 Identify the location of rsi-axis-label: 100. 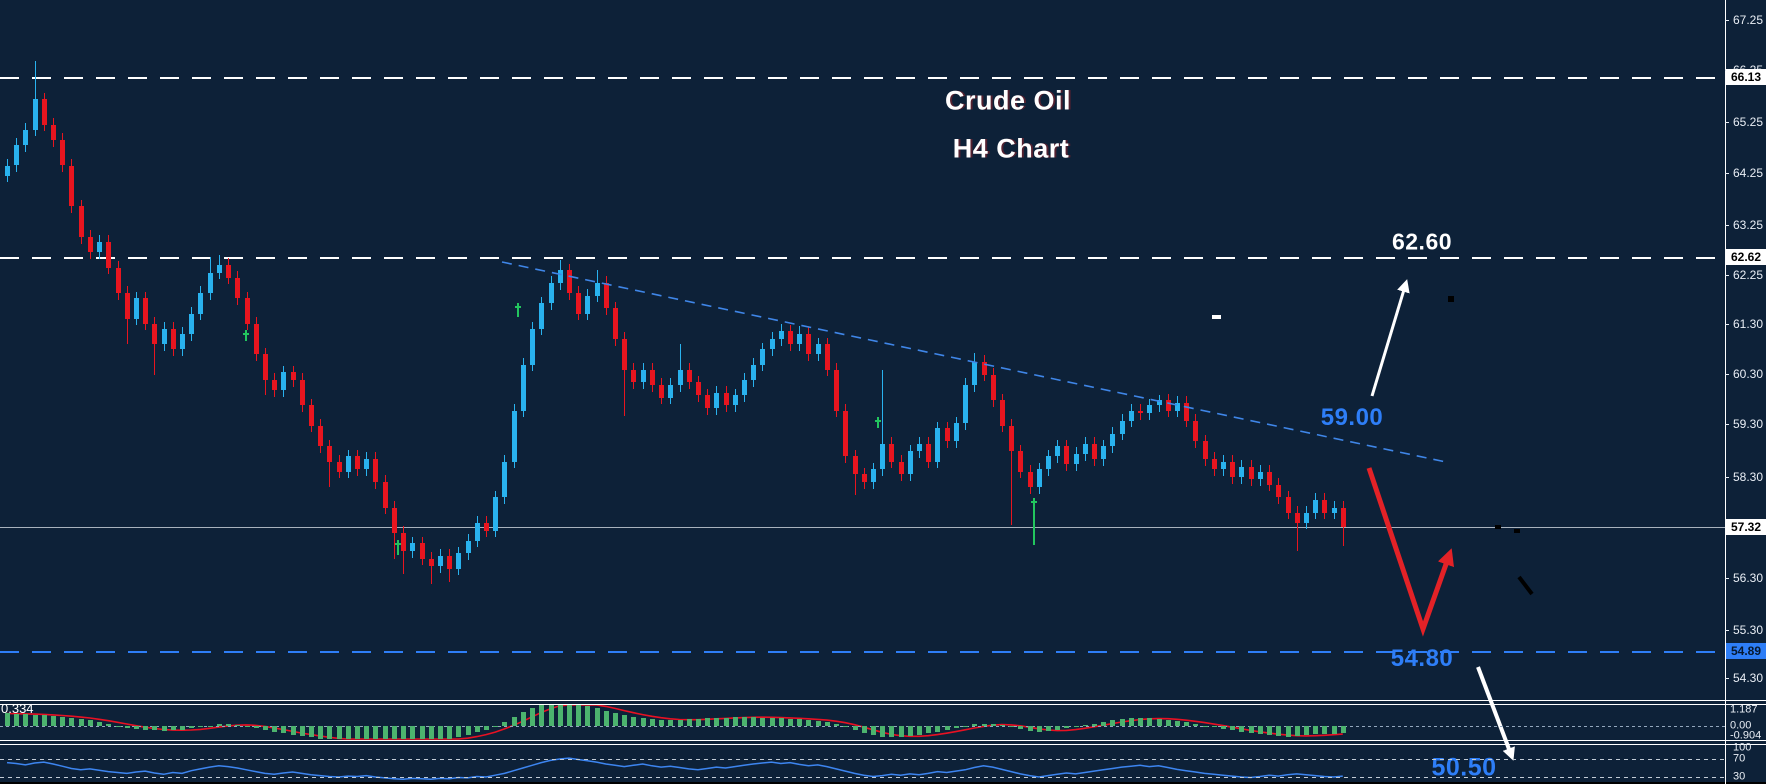
(1742, 747).